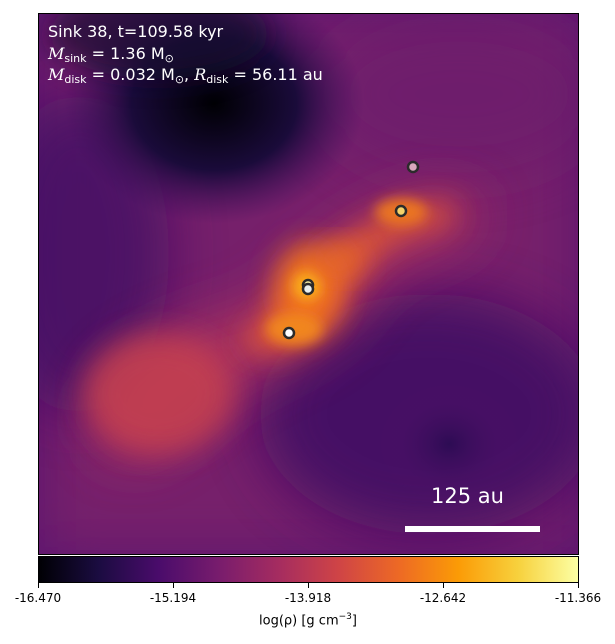 The height and width of the screenshot is (644, 615). What do you see at coordinates (345, 617) in the screenshot?
I see `colorbar-label-exponent: −3` at bounding box center [345, 617].